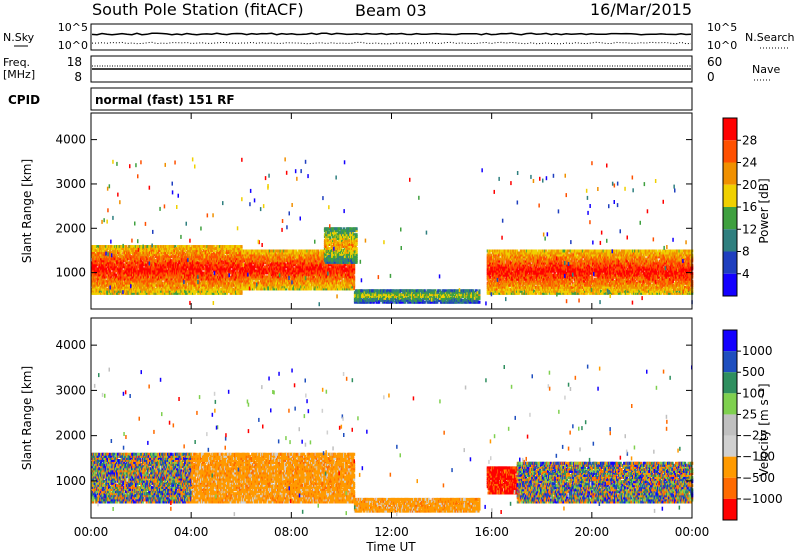 Image resolution: width=800 pixels, height=554 pixels. What do you see at coordinates (165, 100) in the screenshot?
I see `cpid-value: normal (fast) 151 RF` at bounding box center [165, 100].